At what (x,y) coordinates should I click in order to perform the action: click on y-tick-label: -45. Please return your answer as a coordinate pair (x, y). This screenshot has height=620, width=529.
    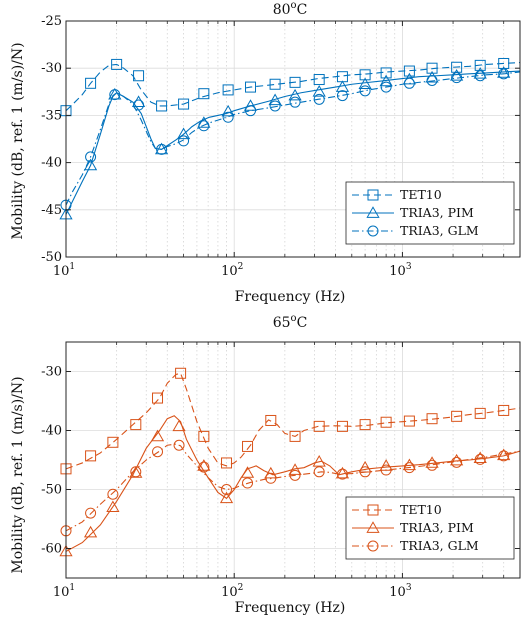
    Looking at the image, I should click on (51, 210).